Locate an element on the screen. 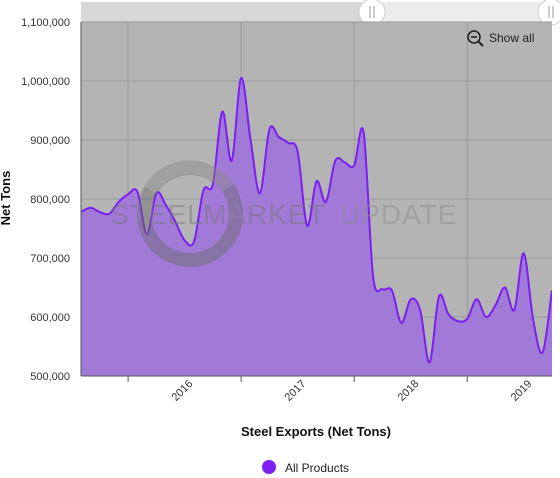 Image resolution: width=560 pixels, height=478 pixels. watermark-word-3: UPDATE is located at coordinates (399, 214).